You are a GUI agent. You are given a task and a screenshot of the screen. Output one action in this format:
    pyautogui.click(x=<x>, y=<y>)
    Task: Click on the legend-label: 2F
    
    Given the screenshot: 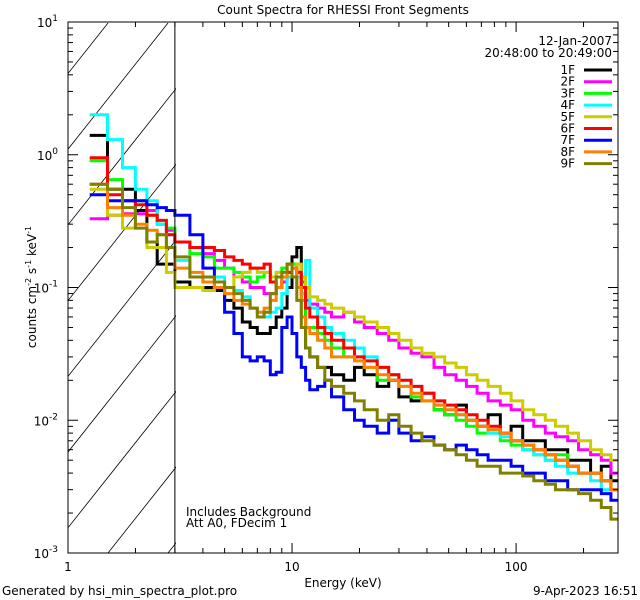 What is the action you would take?
    pyautogui.click(x=567, y=82)
    